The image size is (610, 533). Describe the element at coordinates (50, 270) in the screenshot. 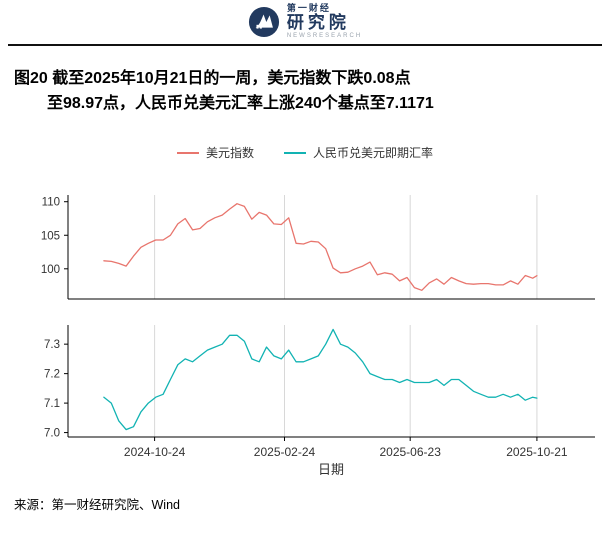

I see `svg-text: 100` at that location.